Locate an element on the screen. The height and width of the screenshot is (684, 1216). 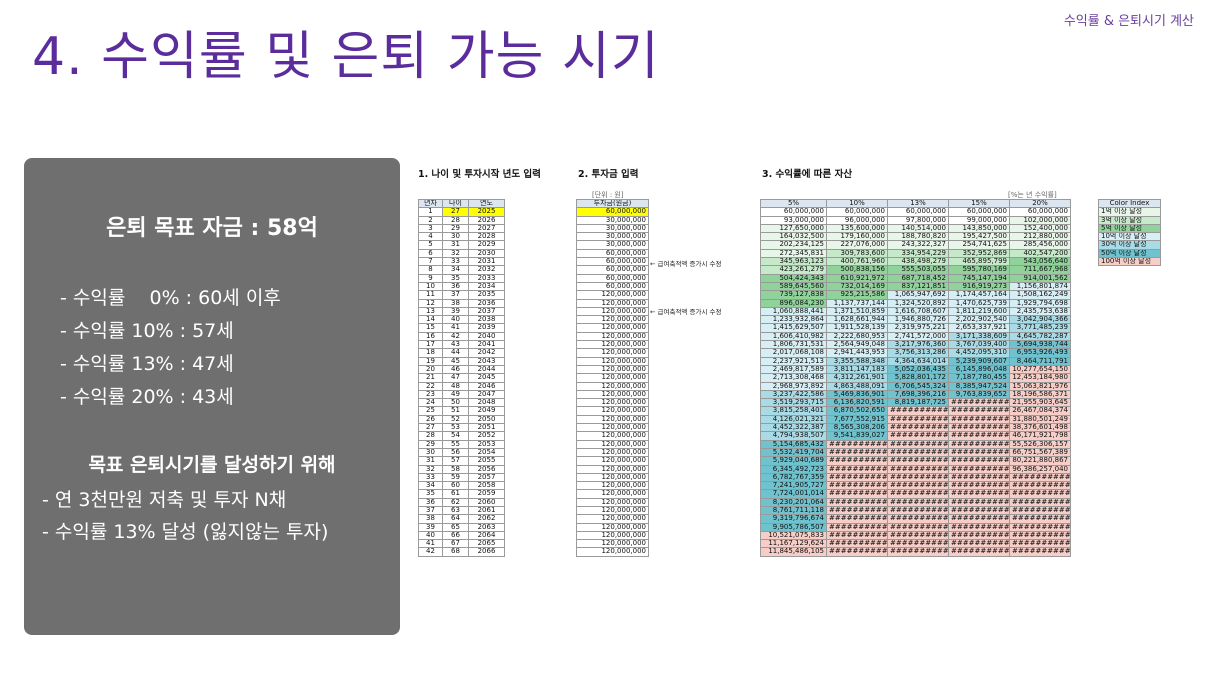
asset-cell: 345,963,123 is located at coordinates (793, 262).